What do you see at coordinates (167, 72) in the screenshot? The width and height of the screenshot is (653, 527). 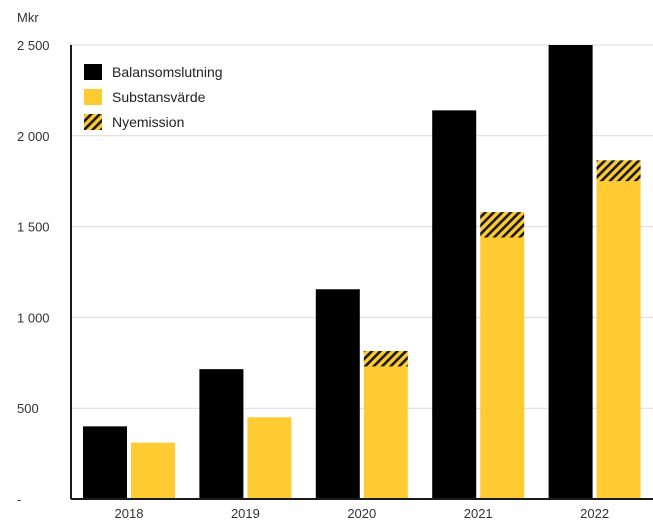 I see `legend-label: Balansomslutning` at bounding box center [167, 72].